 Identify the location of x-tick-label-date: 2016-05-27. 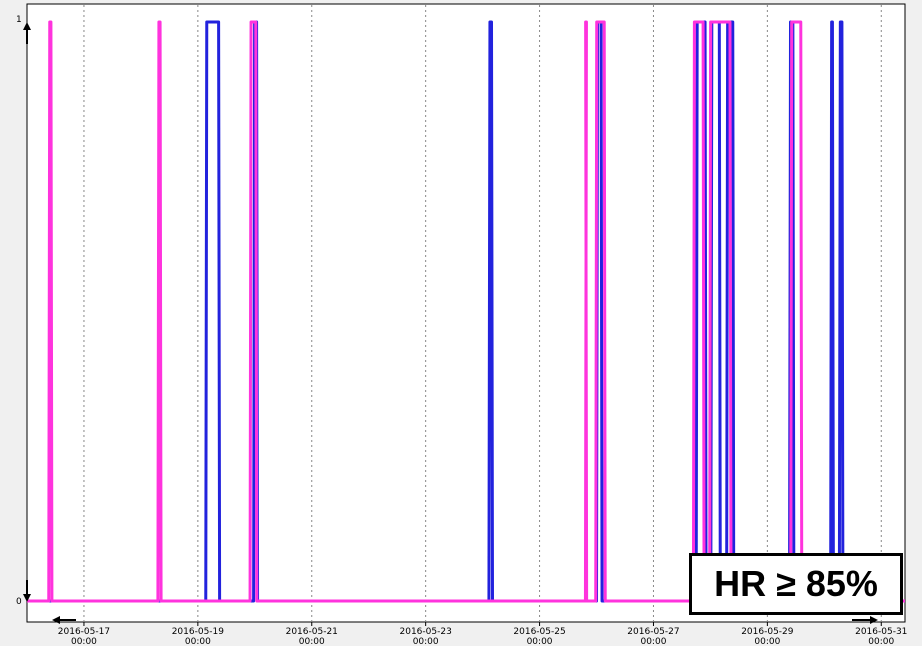
(653, 632).